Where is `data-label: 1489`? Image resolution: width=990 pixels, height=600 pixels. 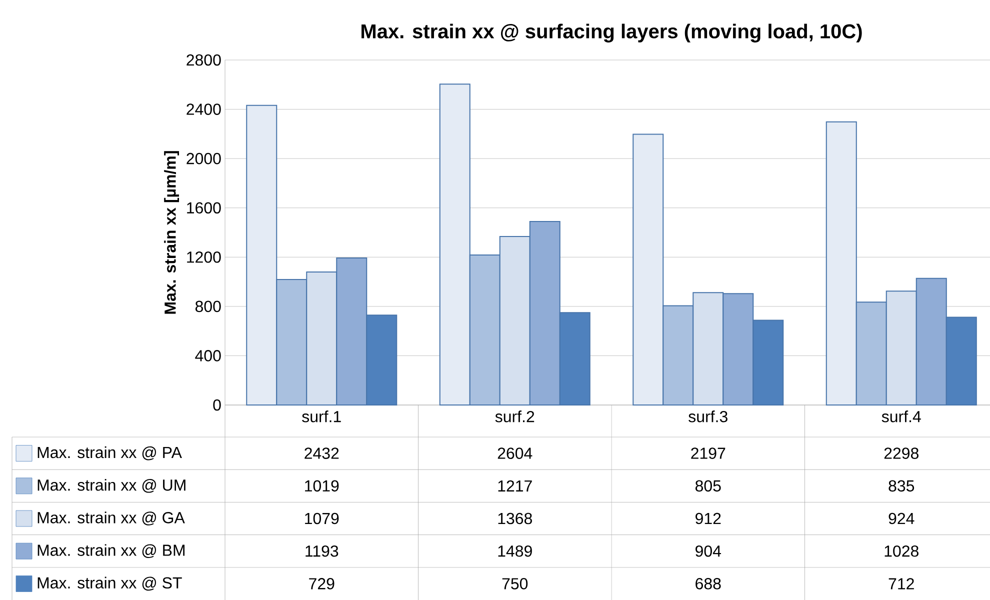
data-label: 1489 is located at coordinates (515, 551).